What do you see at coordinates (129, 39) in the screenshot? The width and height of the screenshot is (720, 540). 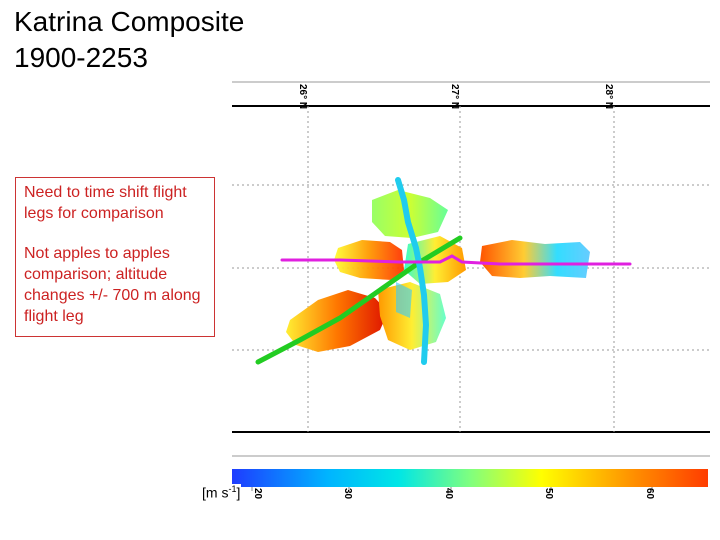 I see `slide-title: Katrina Composite 1900-2253` at bounding box center [129, 39].